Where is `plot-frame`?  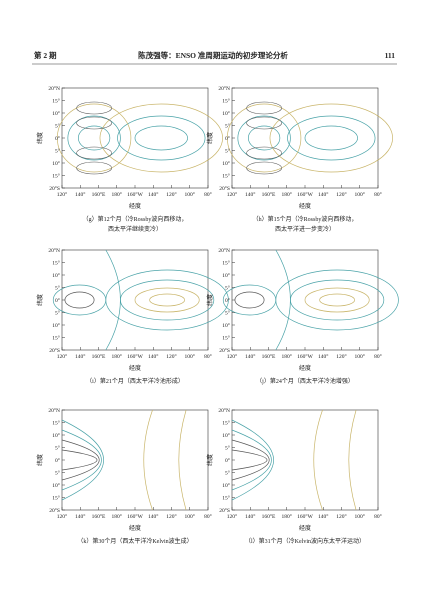
plot-frame is located at coordinates (305, 460).